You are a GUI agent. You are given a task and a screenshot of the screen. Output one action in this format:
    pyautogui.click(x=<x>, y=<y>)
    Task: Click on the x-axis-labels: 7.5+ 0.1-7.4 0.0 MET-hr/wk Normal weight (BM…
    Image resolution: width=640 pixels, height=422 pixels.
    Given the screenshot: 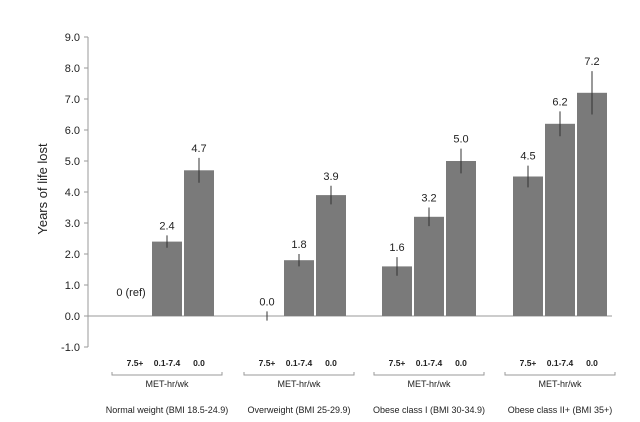 What is the action you would take?
    pyautogui.click(x=361, y=386)
    